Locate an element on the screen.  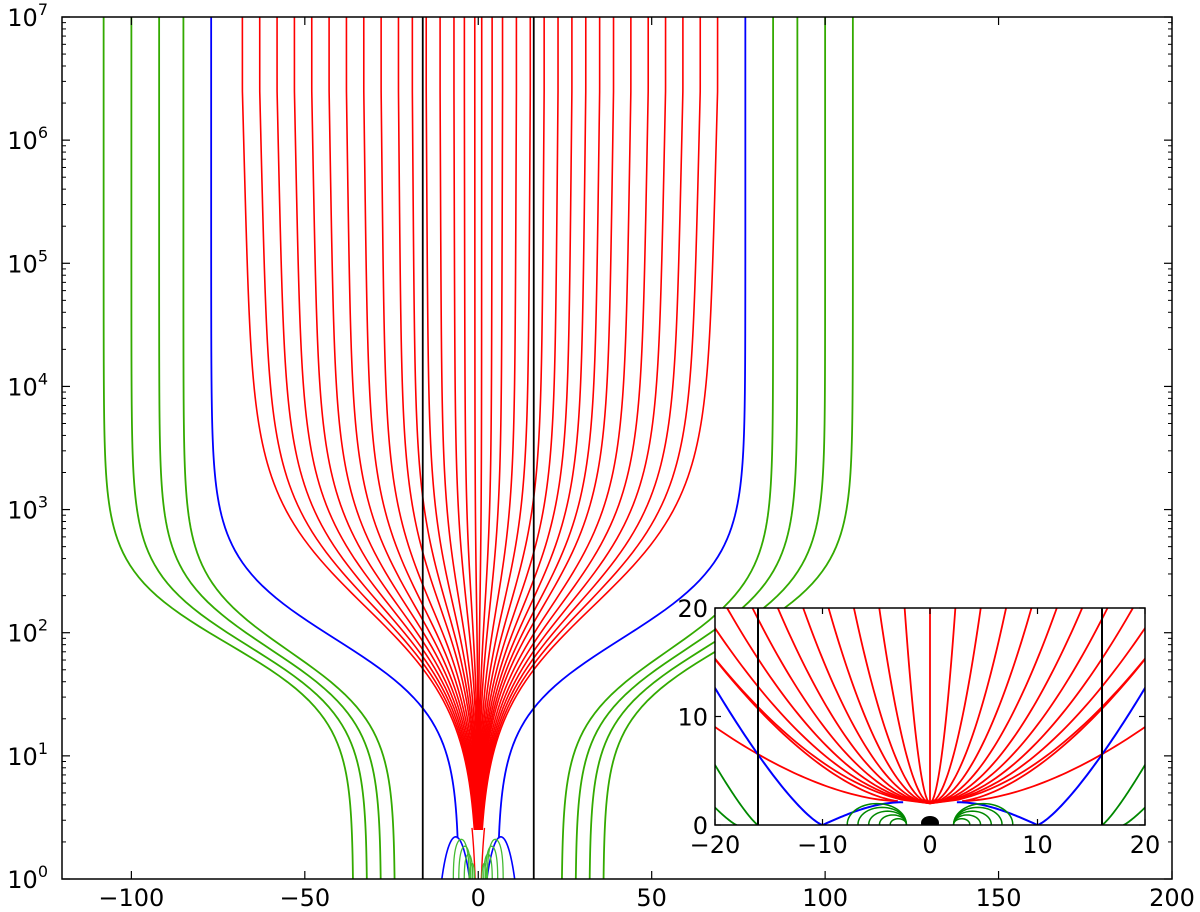
y-tick-label: 10⁵ is located at coordinates (27, 262).